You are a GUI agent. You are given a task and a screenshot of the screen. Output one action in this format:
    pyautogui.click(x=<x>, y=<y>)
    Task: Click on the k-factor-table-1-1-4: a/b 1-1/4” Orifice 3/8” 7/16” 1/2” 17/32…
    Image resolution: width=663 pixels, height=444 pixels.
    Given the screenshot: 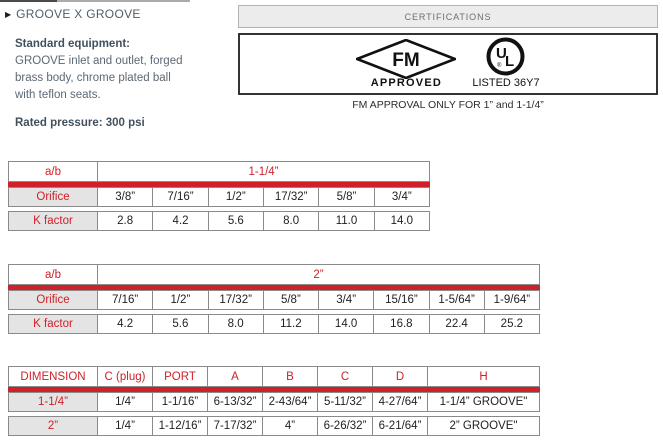 What is the action you would take?
    pyautogui.click(x=219, y=196)
    